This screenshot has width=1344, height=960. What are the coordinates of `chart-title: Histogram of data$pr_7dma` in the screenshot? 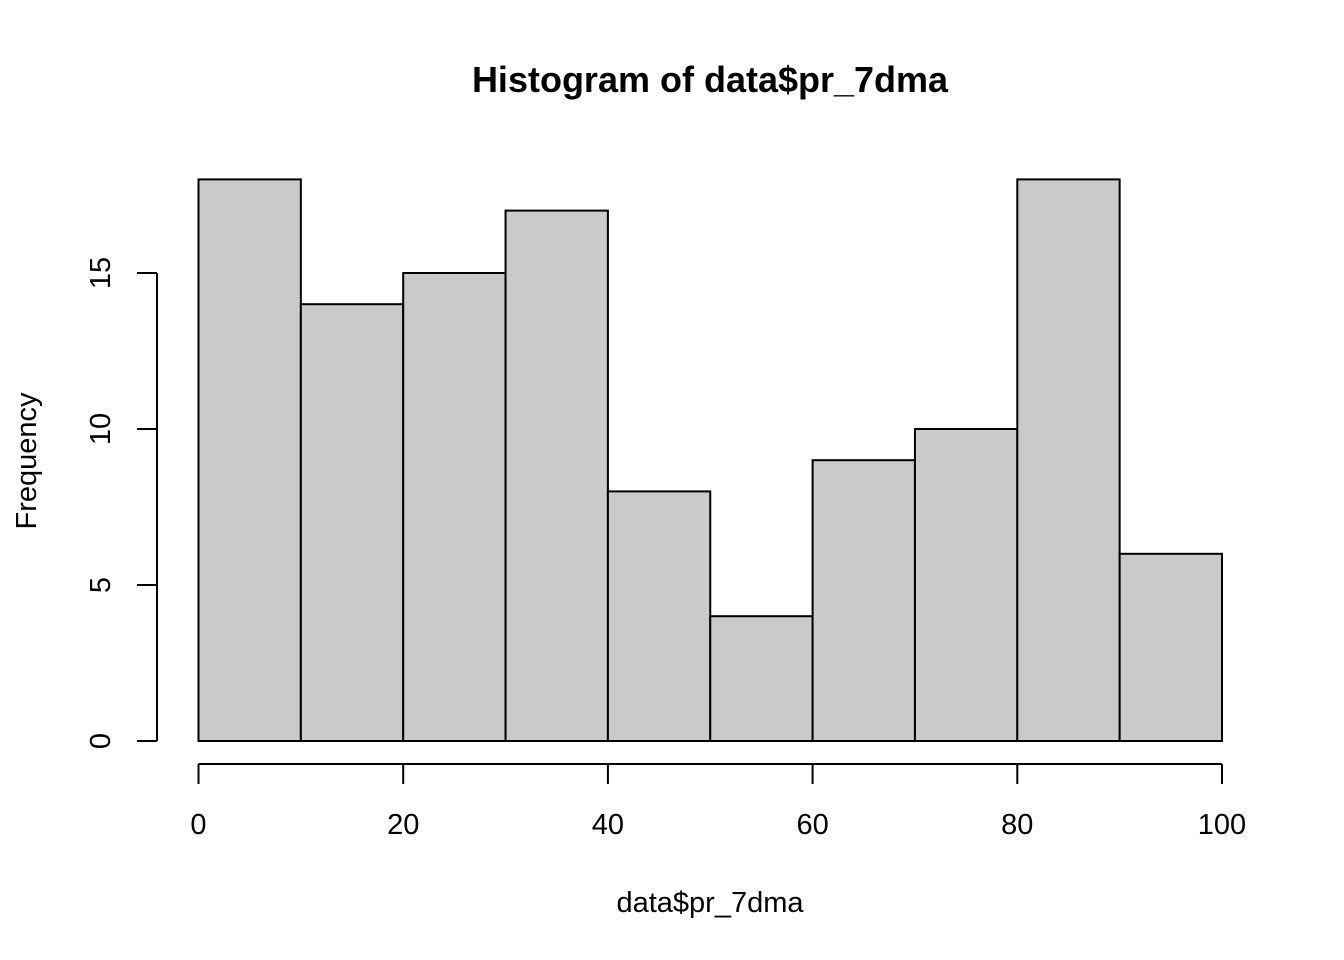 It's located at (710, 79).